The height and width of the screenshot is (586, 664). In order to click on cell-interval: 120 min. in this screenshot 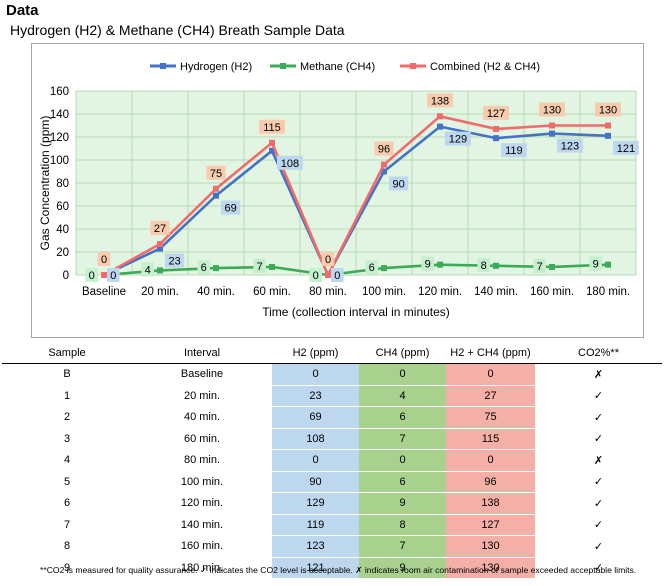, I will do `click(202, 503)`.